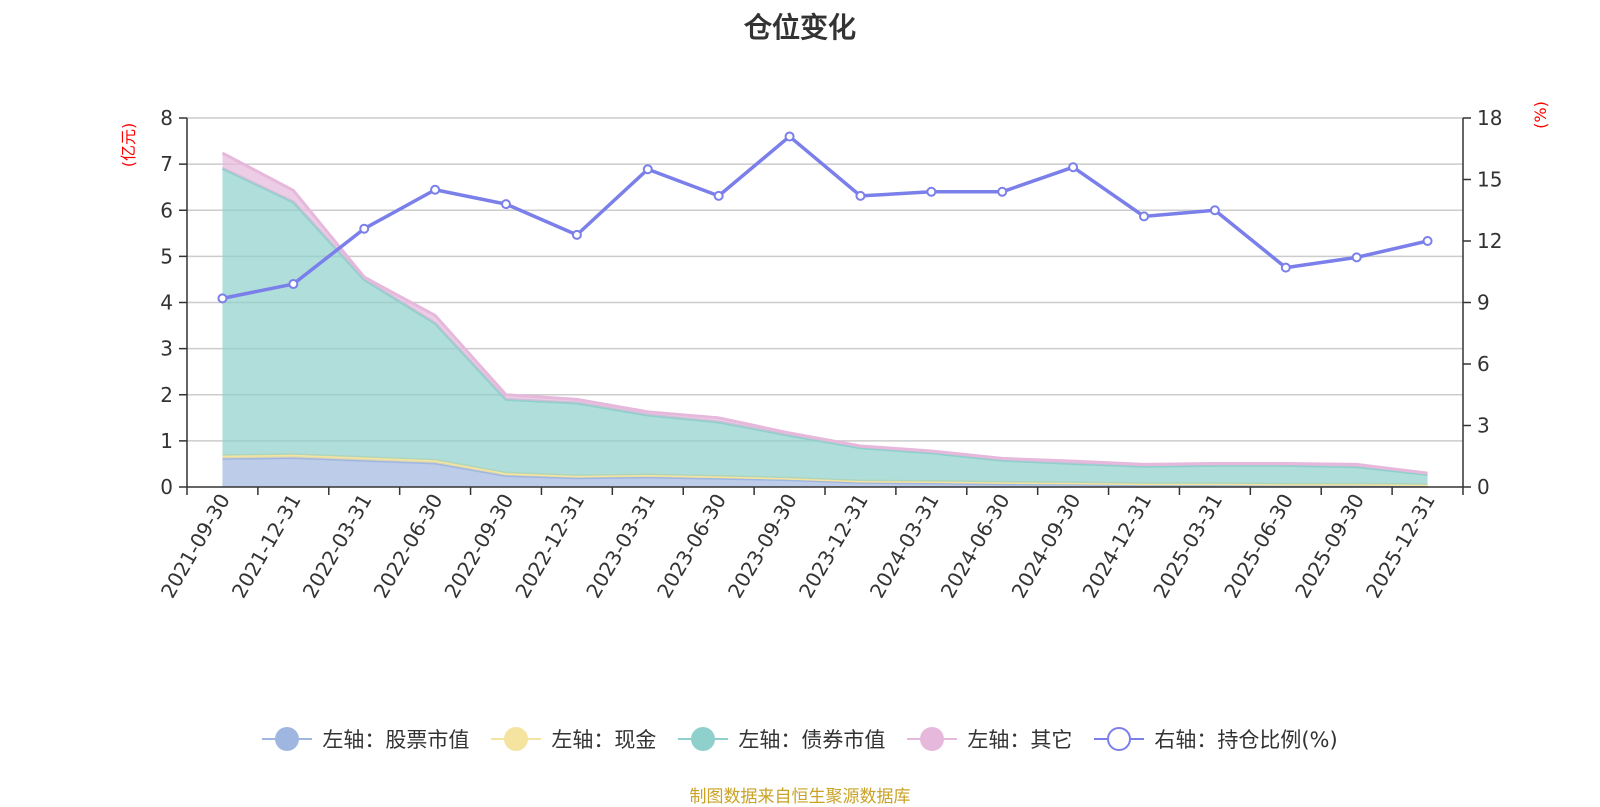 This screenshot has height=807, width=1600. I want to click on left-axis-tick-label: 1, so click(166, 441).